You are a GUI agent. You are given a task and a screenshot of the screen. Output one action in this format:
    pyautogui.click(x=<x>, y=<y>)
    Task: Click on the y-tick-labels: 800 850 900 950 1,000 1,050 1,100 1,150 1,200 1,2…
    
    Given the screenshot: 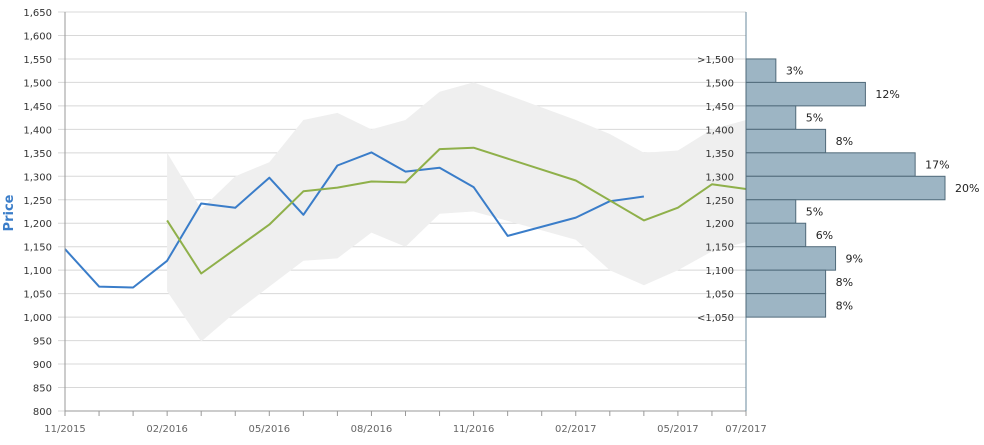 What is the action you would take?
    pyautogui.click(x=37, y=213)
    